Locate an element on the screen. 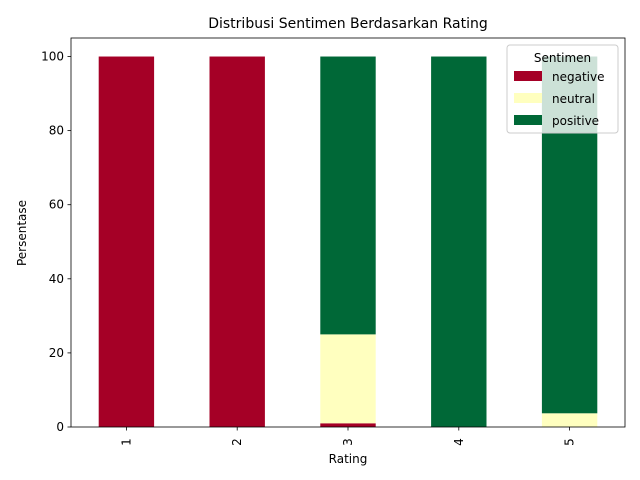 Image resolution: width=640 pixels, height=480 pixels. x-axis-label: Rating is located at coordinates (348, 459).